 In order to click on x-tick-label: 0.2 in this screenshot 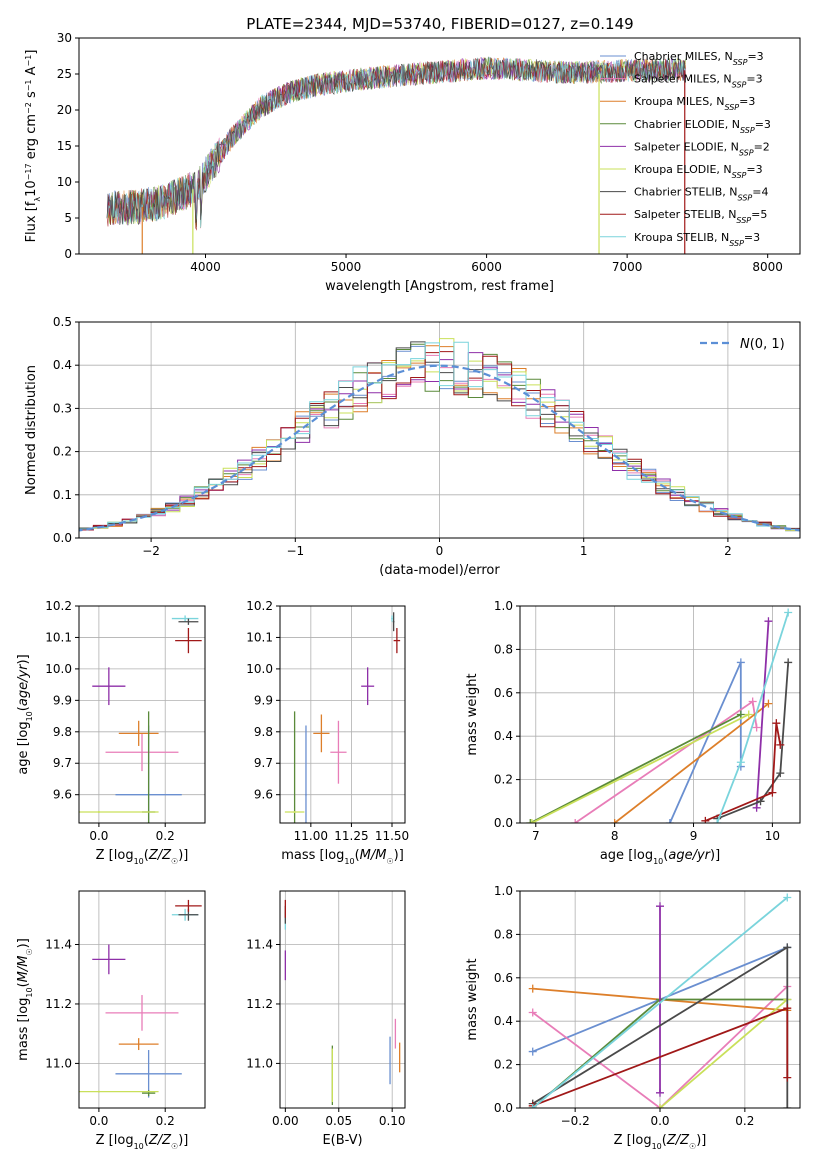, I will do `click(165, 1121)`.